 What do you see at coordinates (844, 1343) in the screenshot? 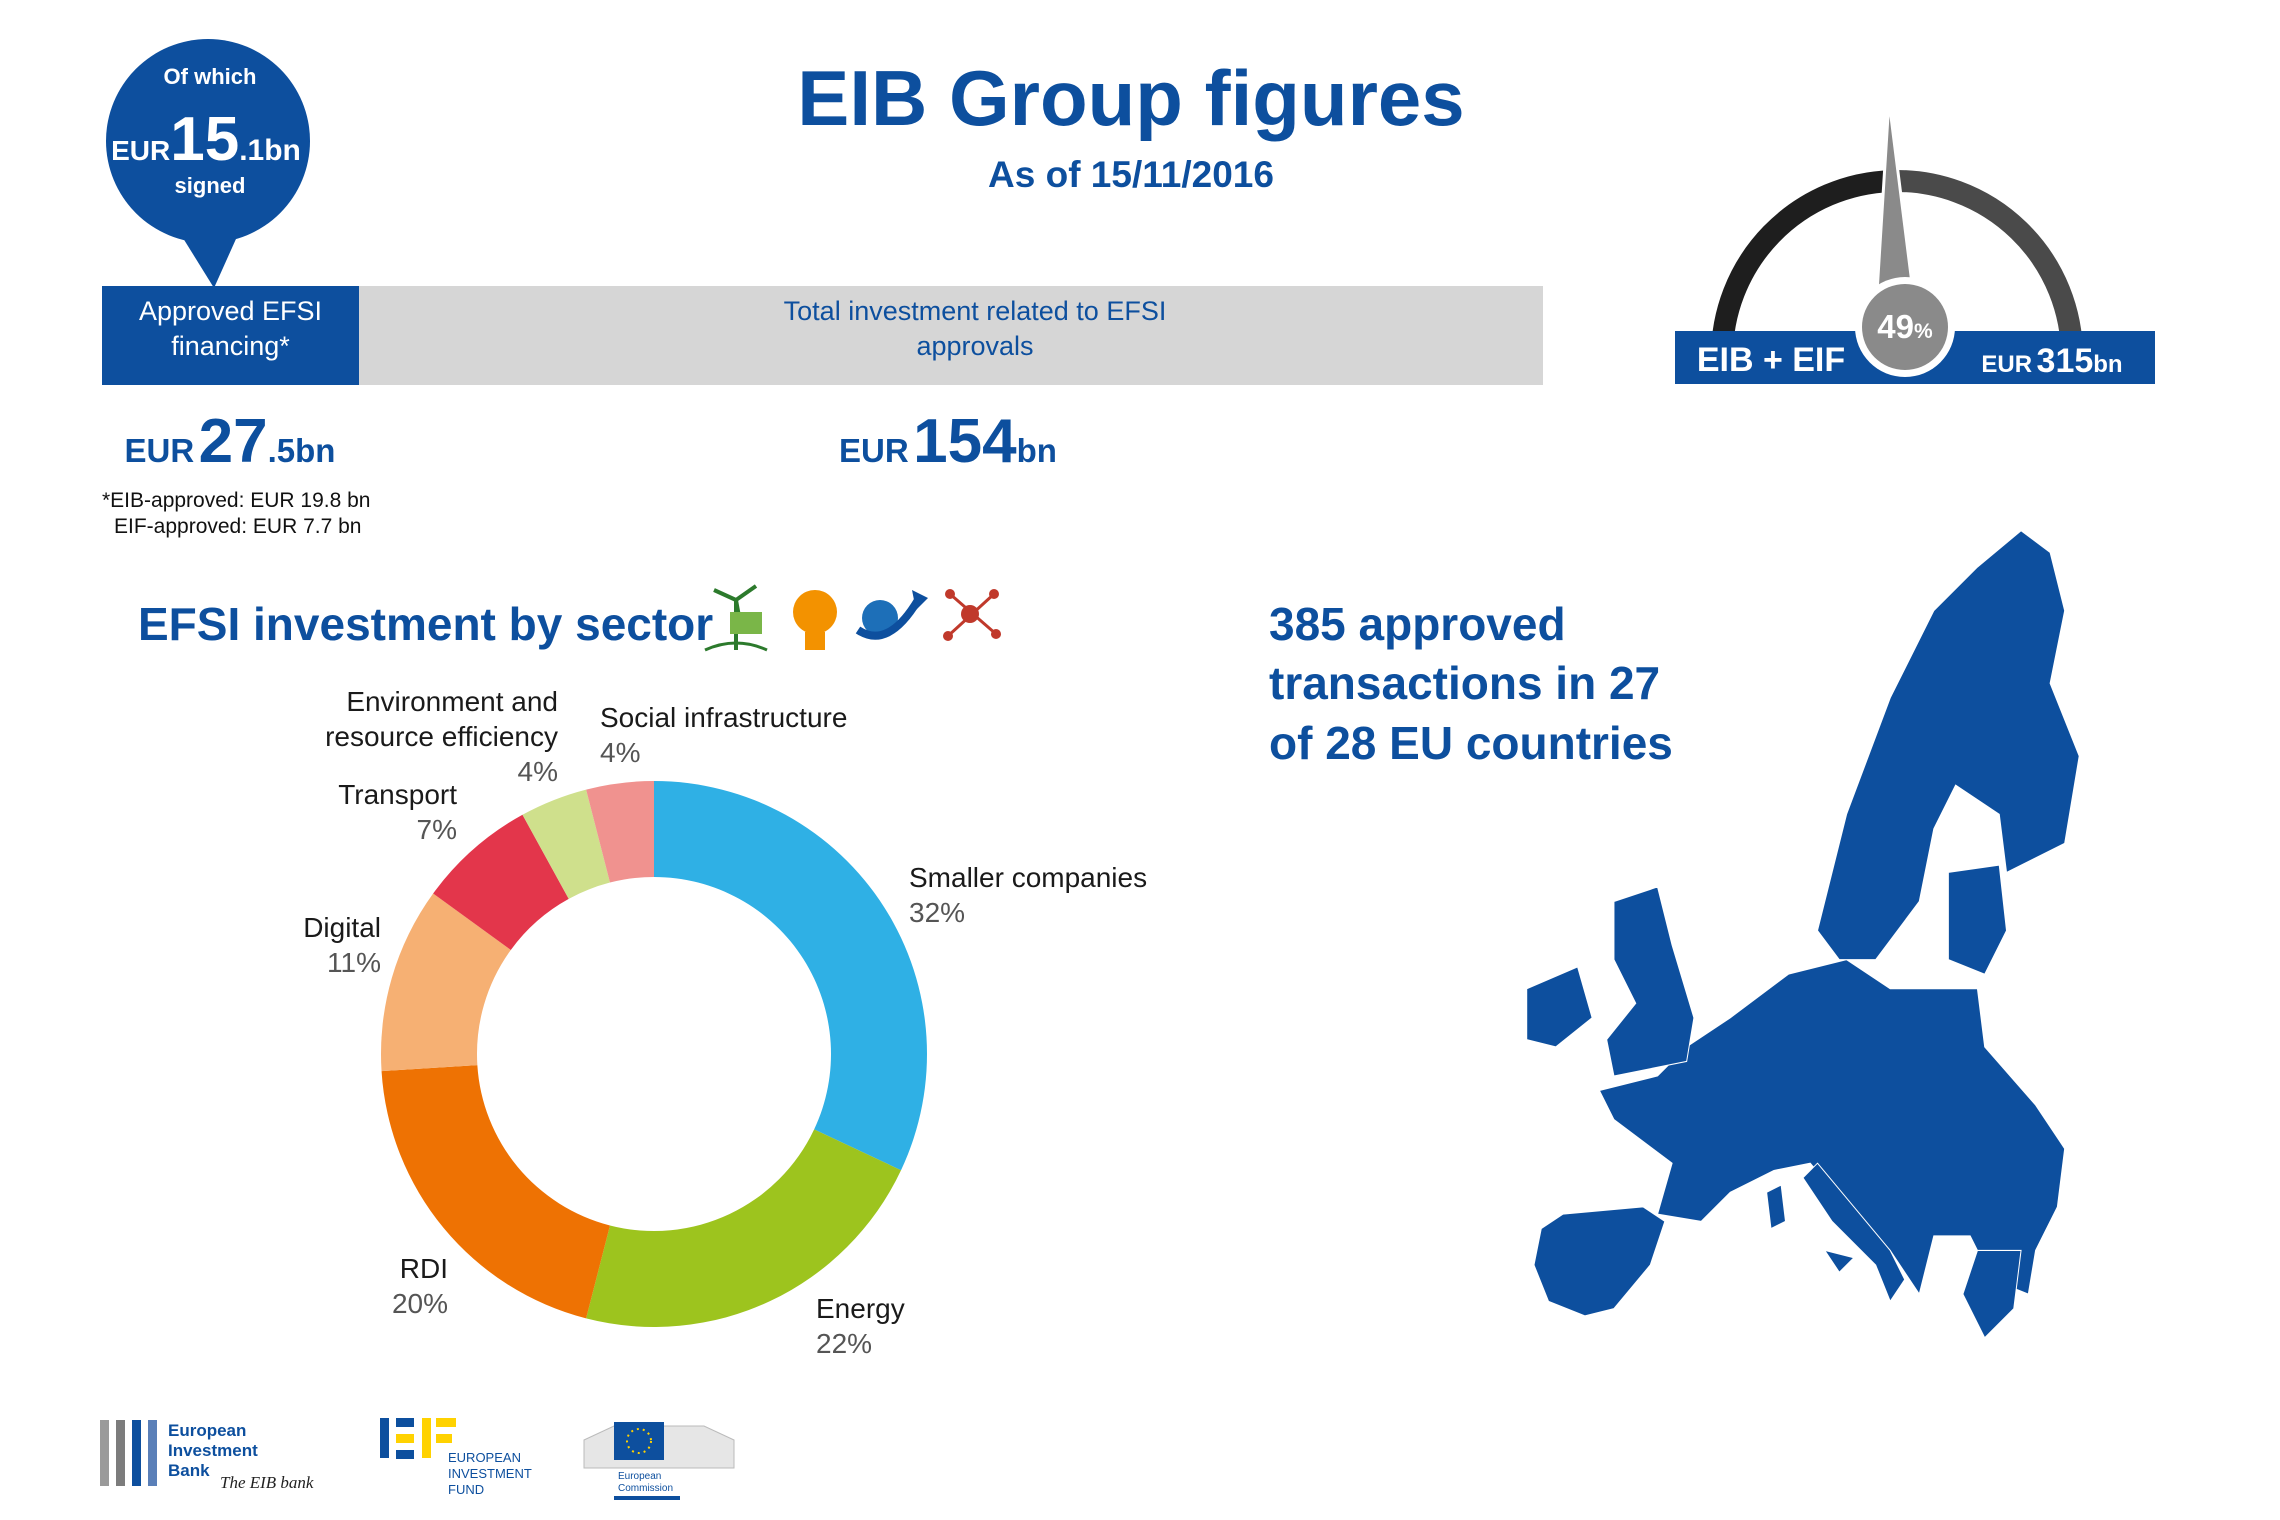
I see `value-label: 22%` at bounding box center [844, 1343].